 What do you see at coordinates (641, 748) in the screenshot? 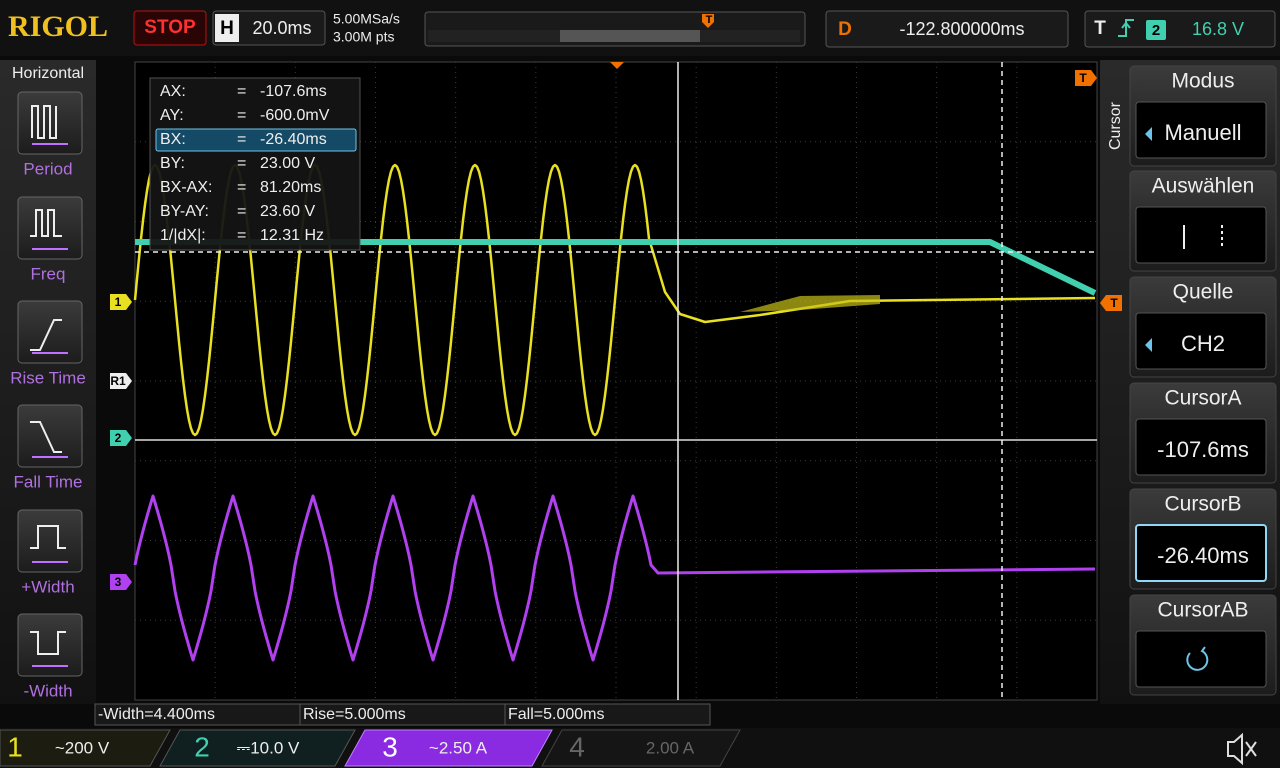
I see `channel-4-tab` at bounding box center [641, 748].